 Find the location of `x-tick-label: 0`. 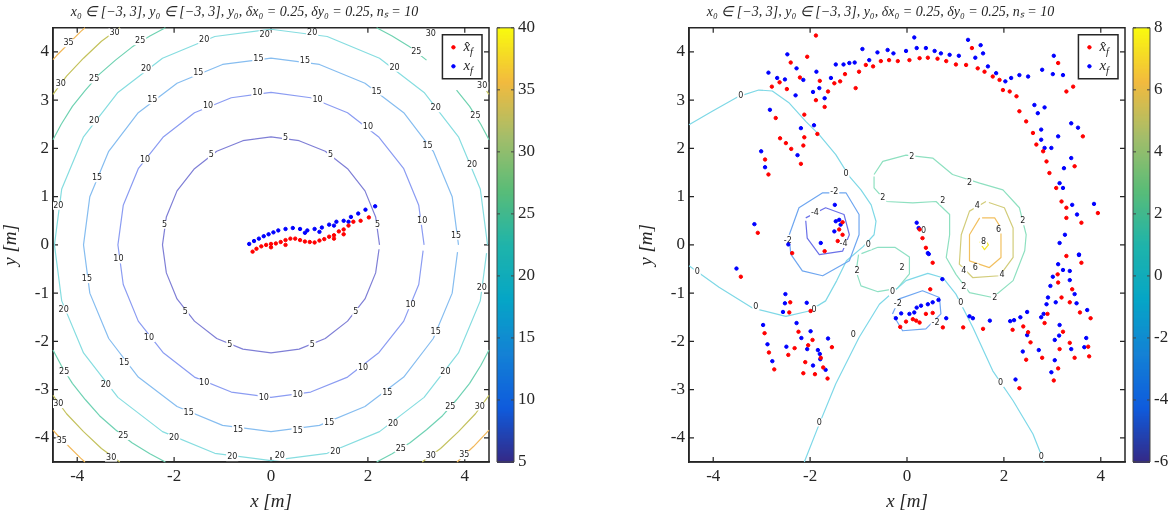

x-tick-label: 0 is located at coordinates (271, 475).